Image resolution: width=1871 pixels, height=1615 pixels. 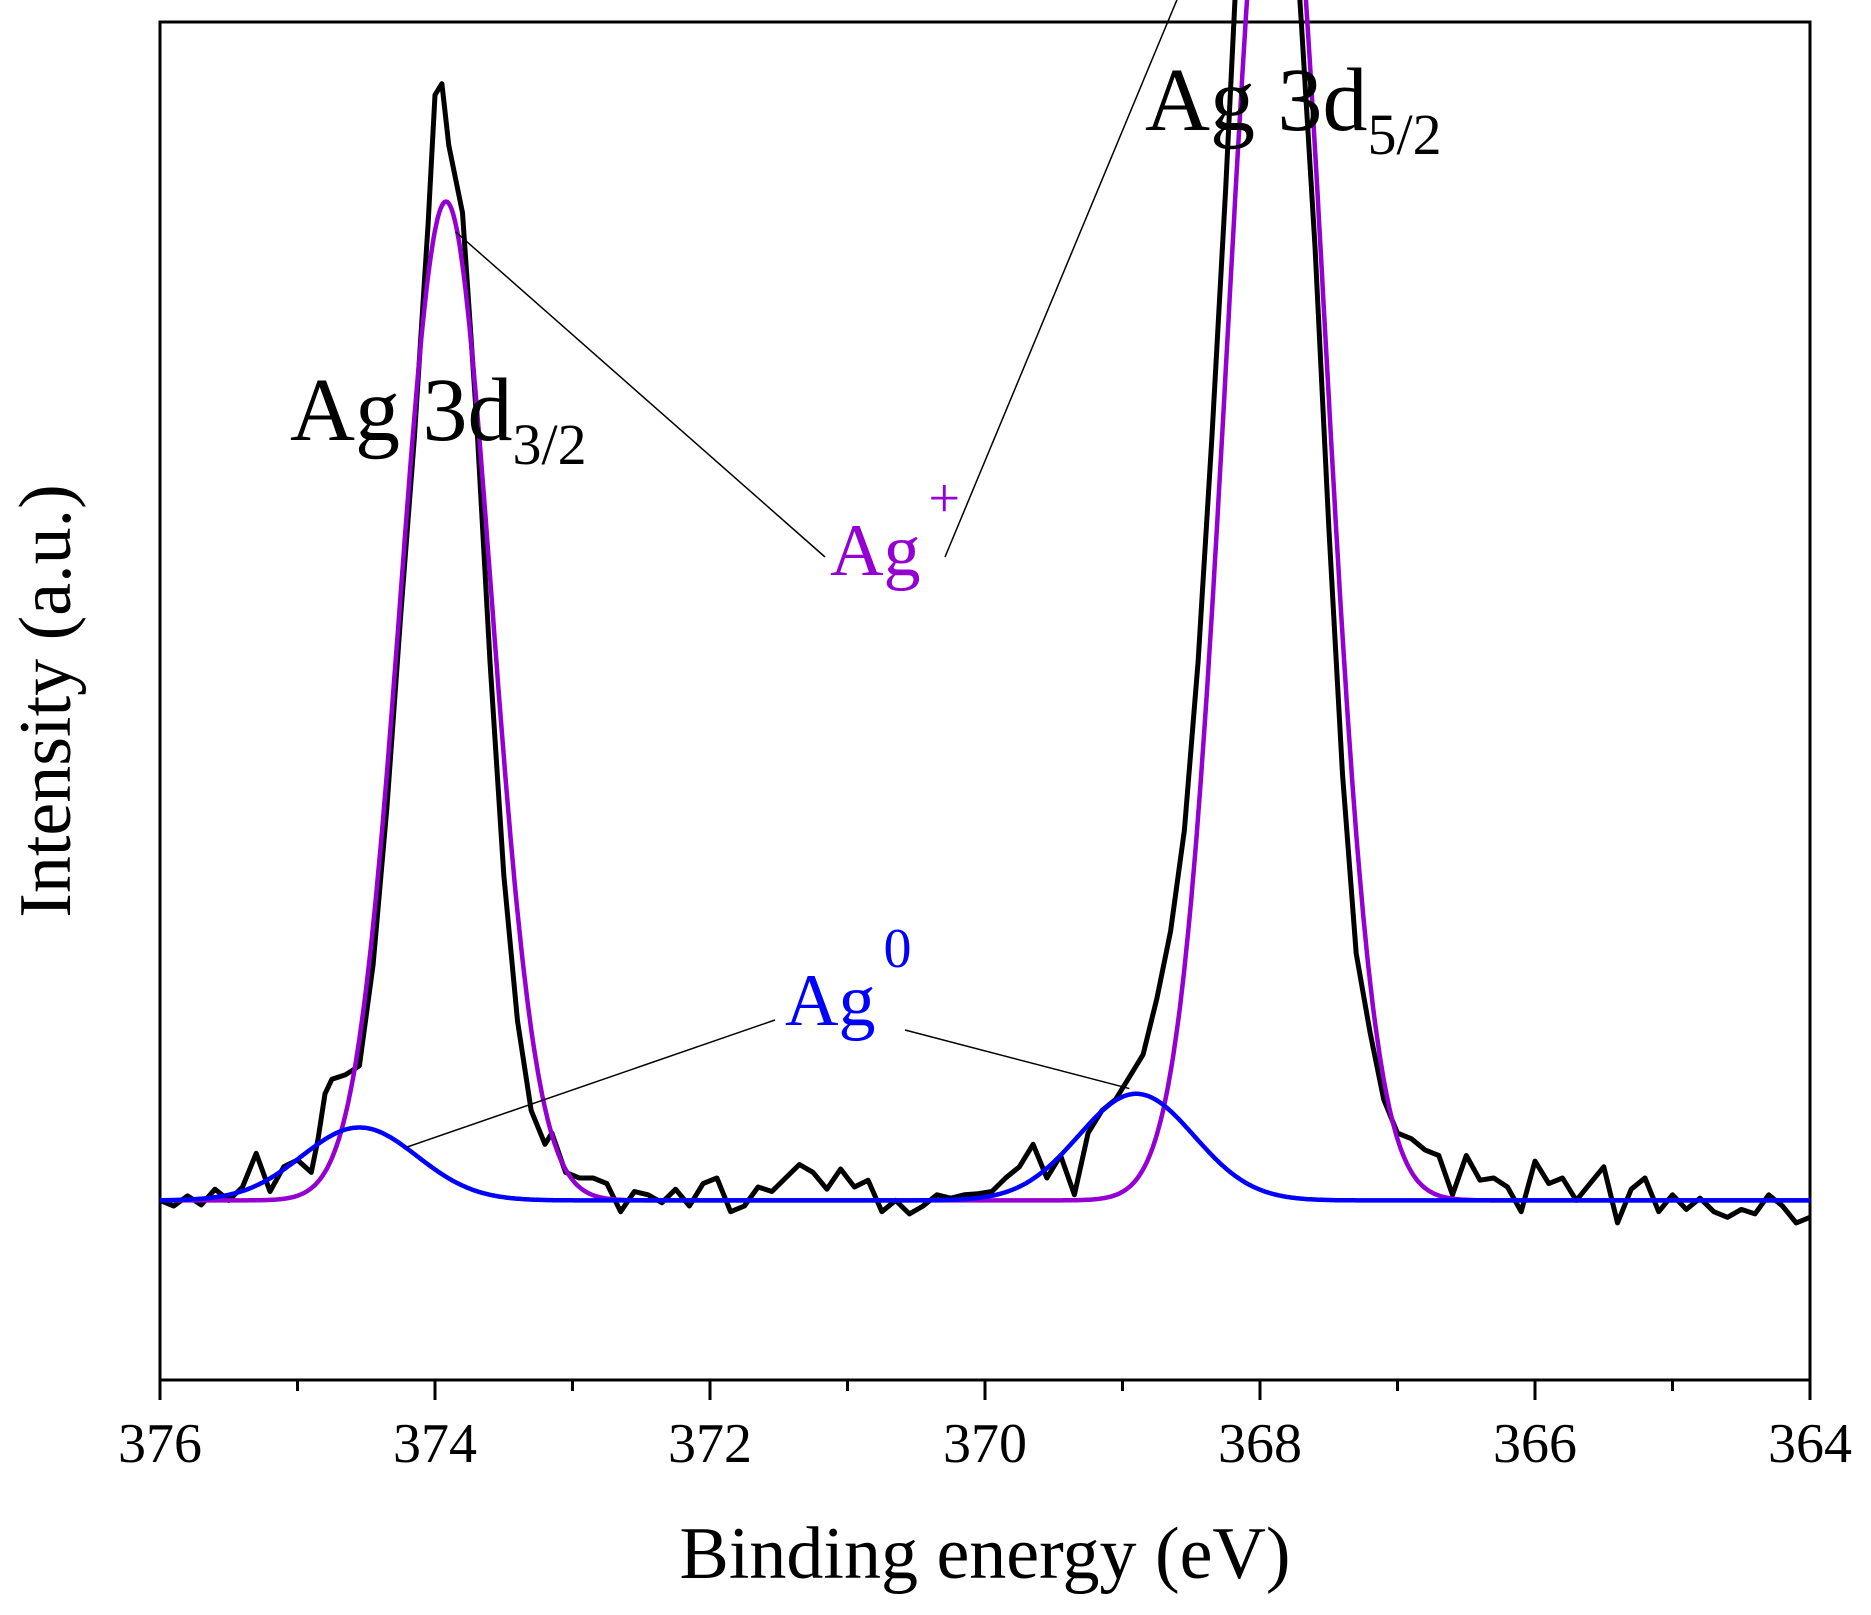 What do you see at coordinates (1810, 1444) in the screenshot?
I see `x-tick-label: 364` at bounding box center [1810, 1444].